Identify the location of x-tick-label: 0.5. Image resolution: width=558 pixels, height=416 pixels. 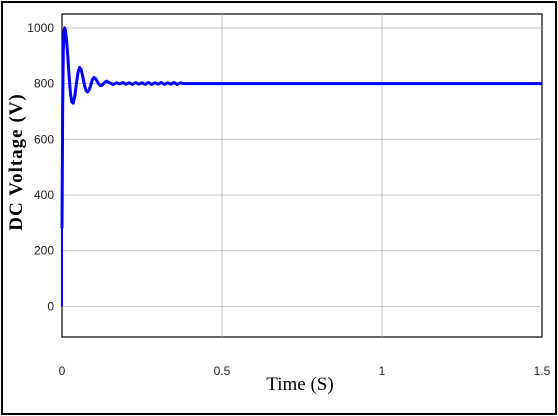
(222, 371).